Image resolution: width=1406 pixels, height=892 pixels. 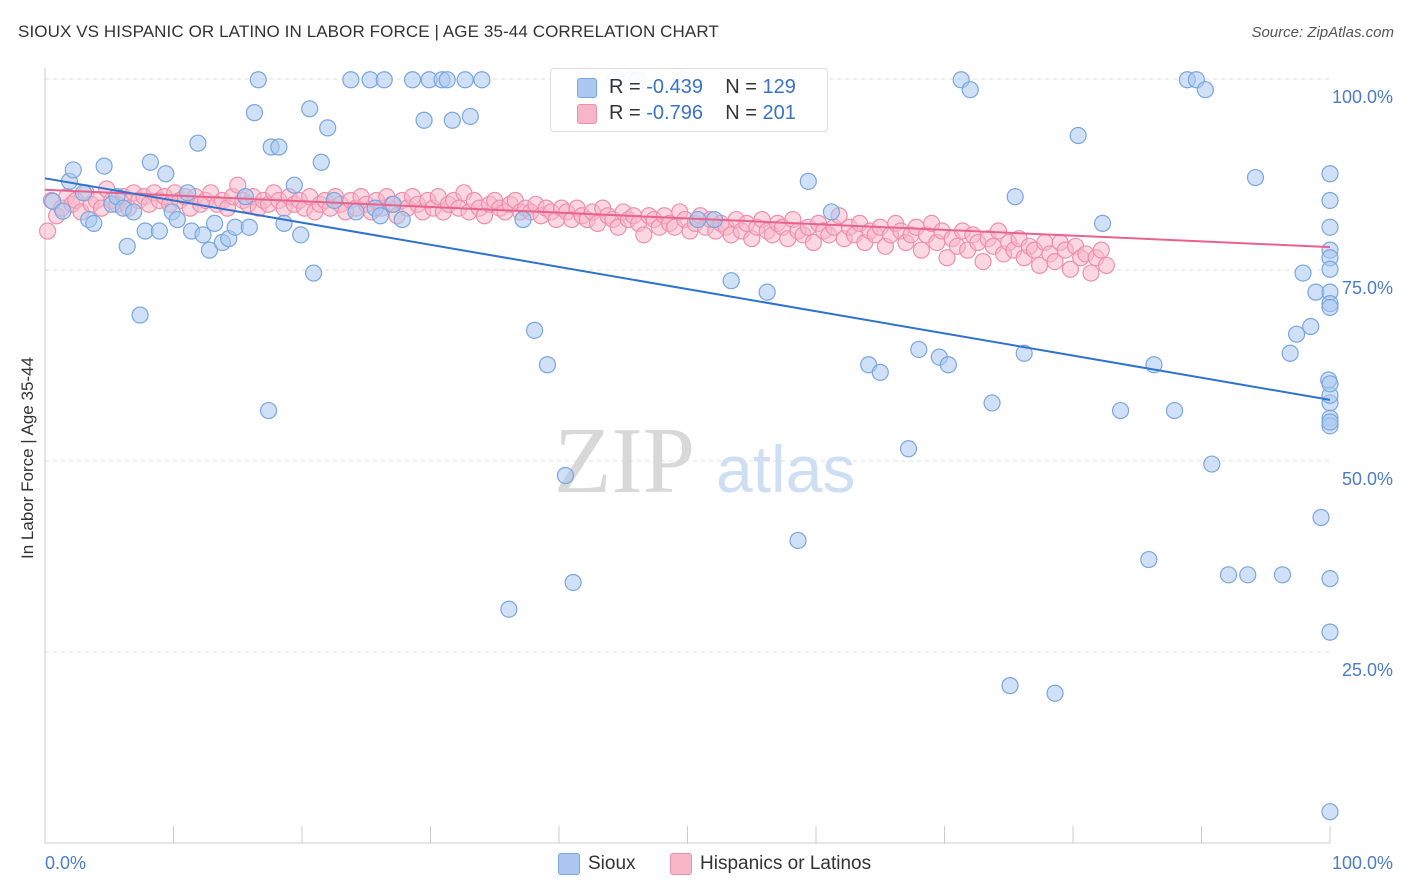 What do you see at coordinates (689, 100) in the screenshot?
I see `stats-legend: R = -0.439 N = 129 R = -0.796 N = 201` at bounding box center [689, 100].